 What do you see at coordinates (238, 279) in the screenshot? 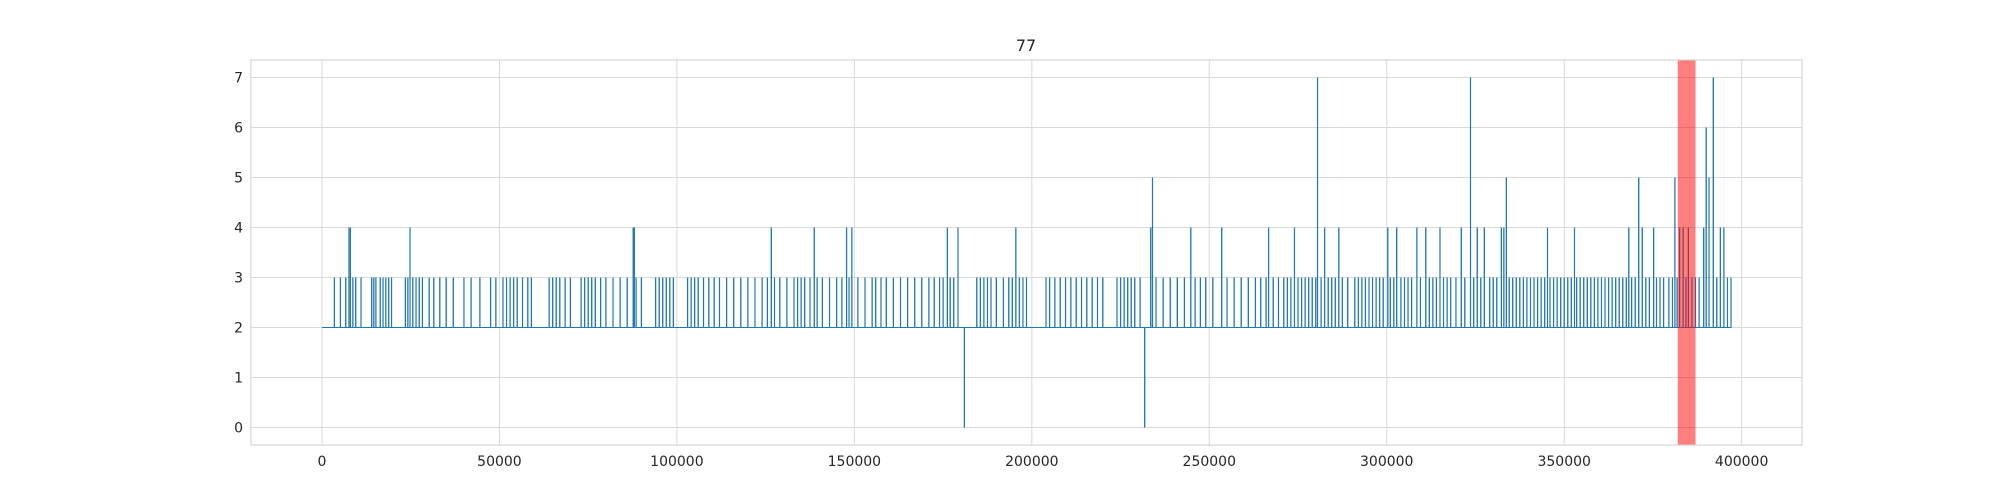
I see `y-tick-label: 3` at bounding box center [238, 279].